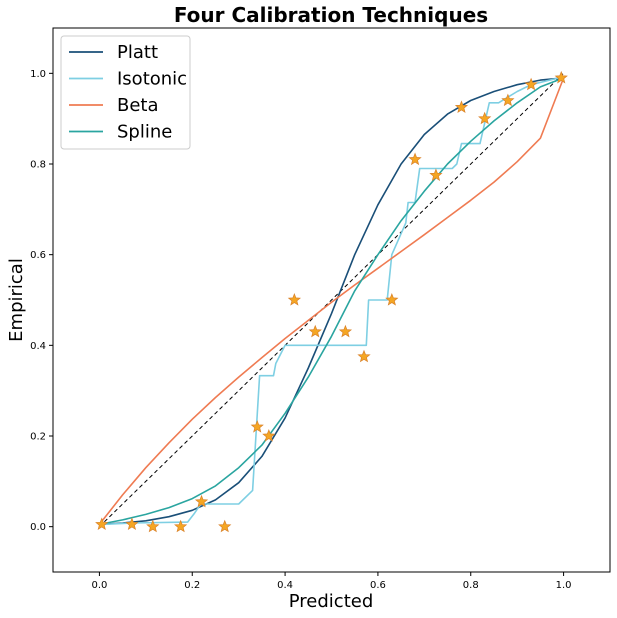 The width and height of the screenshot is (617, 618). Describe the element at coordinates (192, 585) in the screenshot. I see `x-tick-label: 0.2` at that location.